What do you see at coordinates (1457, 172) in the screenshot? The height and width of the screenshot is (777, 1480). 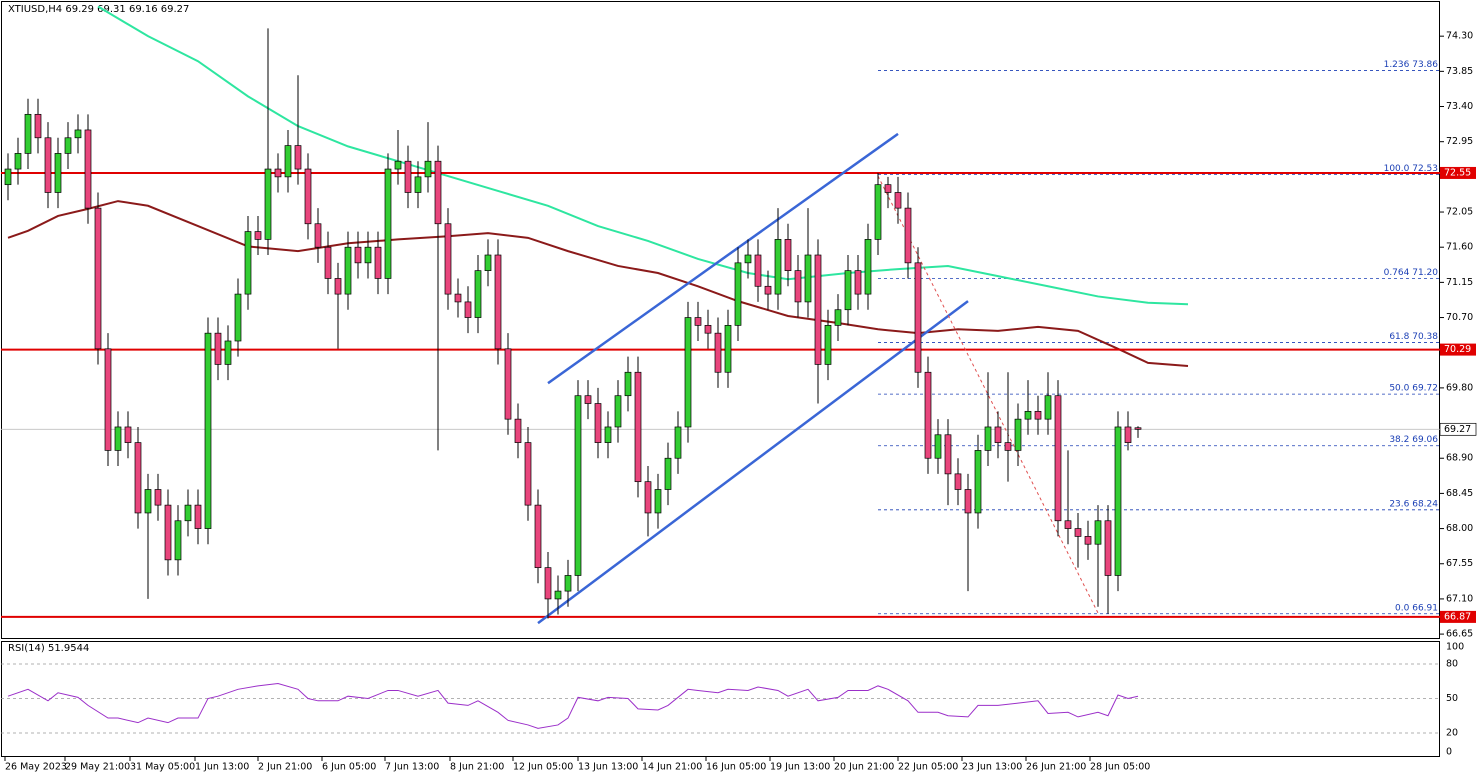 I see `level-label: 72.55` at bounding box center [1457, 172].